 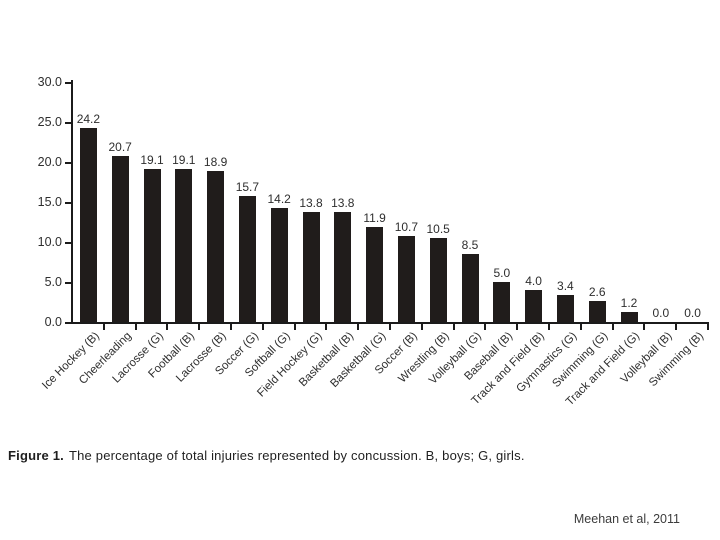 What do you see at coordinates (49, 242) in the screenshot?
I see `y-axis-tick-label: 10.0` at bounding box center [49, 242].